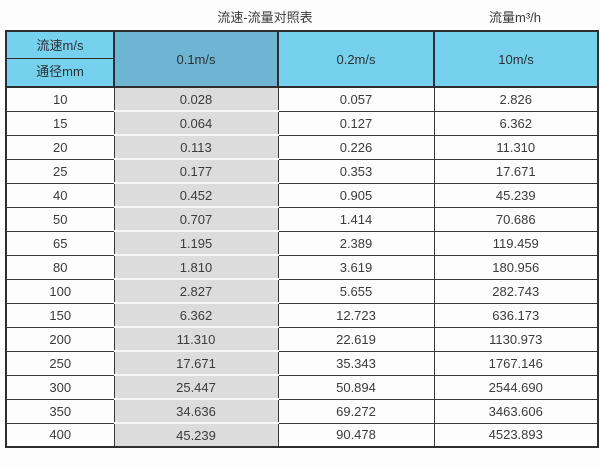  Describe the element at coordinates (516, 411) in the screenshot. I see `value-cell: 3463.606` at that location.